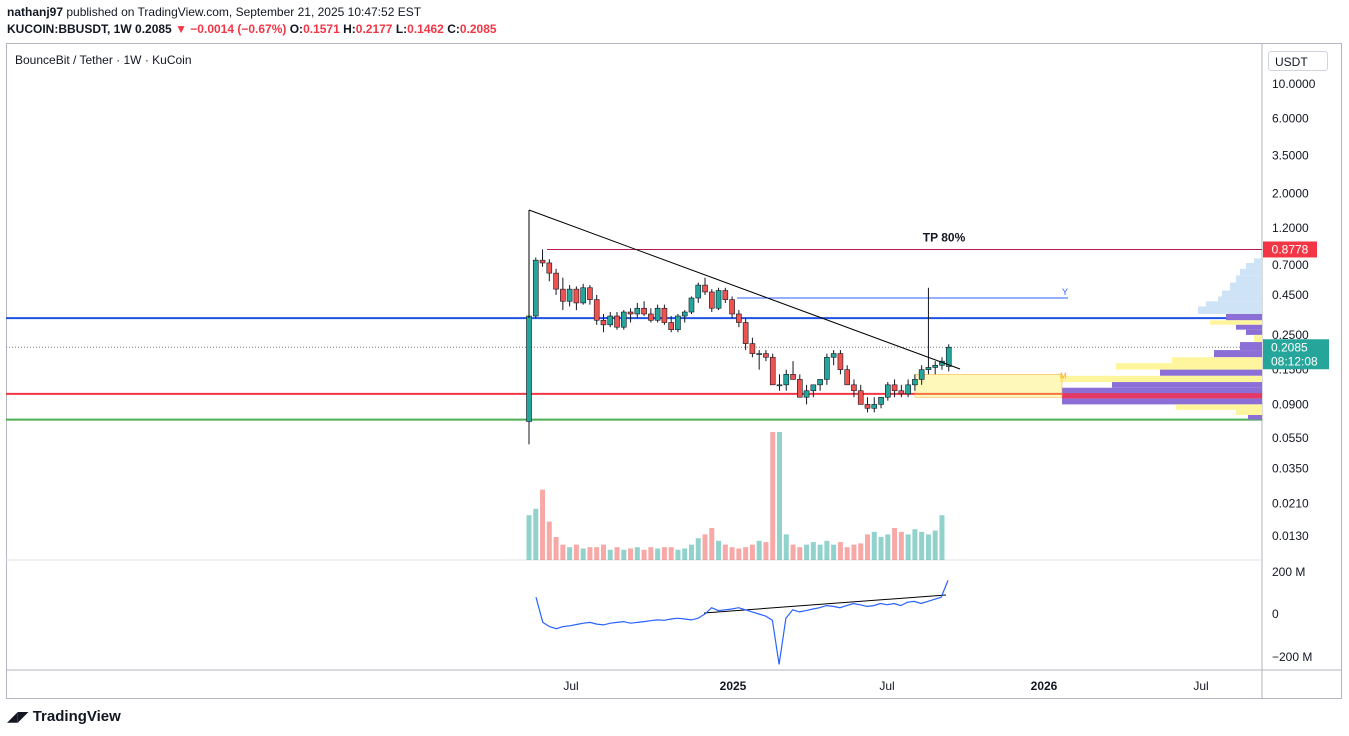 Image resolution: width=1349 pixels, height=736 pixels. I want to click on oscillator-line, so click(742, 622).